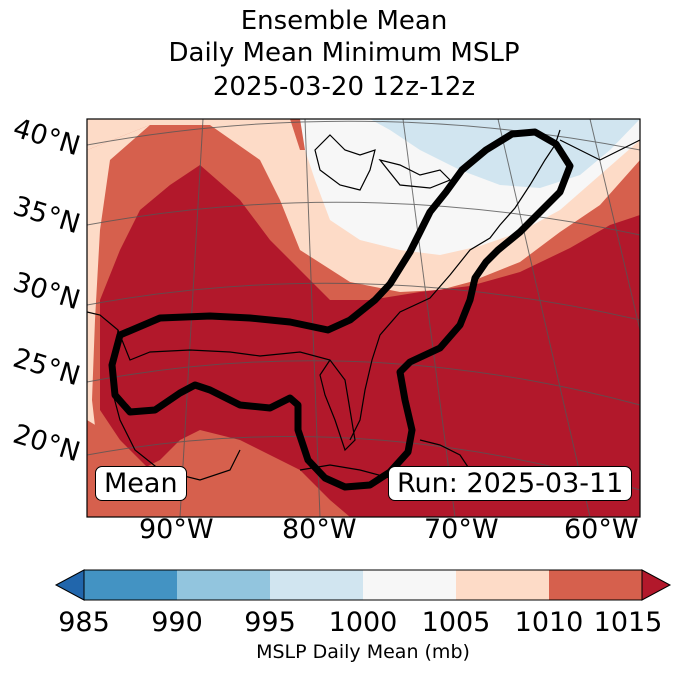  I want to click on mean-label-box: Mean, so click(141, 483).